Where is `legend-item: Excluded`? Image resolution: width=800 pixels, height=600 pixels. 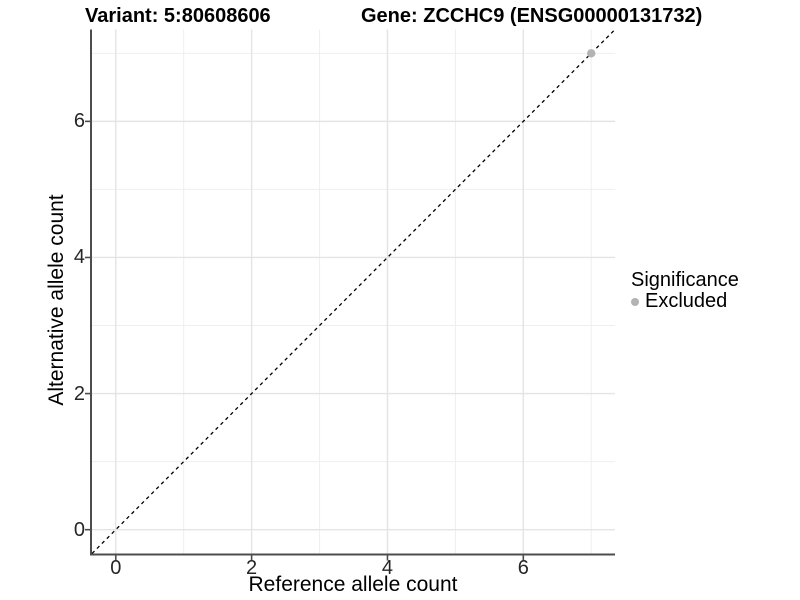 legend-item: Excluded is located at coordinates (685, 301).